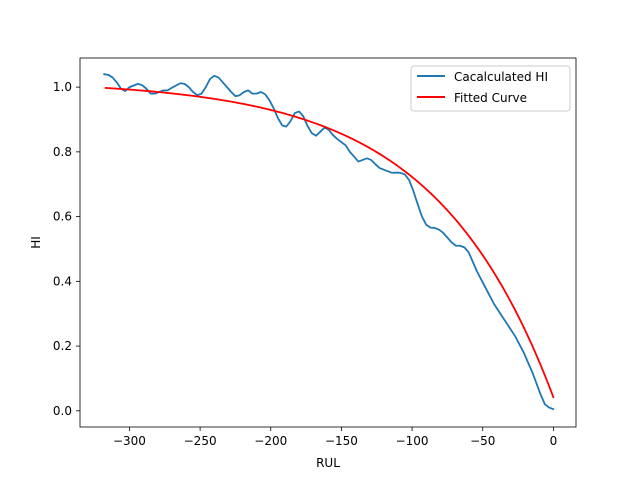  What do you see at coordinates (62, 217) in the screenshot?
I see `y-tick-label: 0.6` at bounding box center [62, 217].